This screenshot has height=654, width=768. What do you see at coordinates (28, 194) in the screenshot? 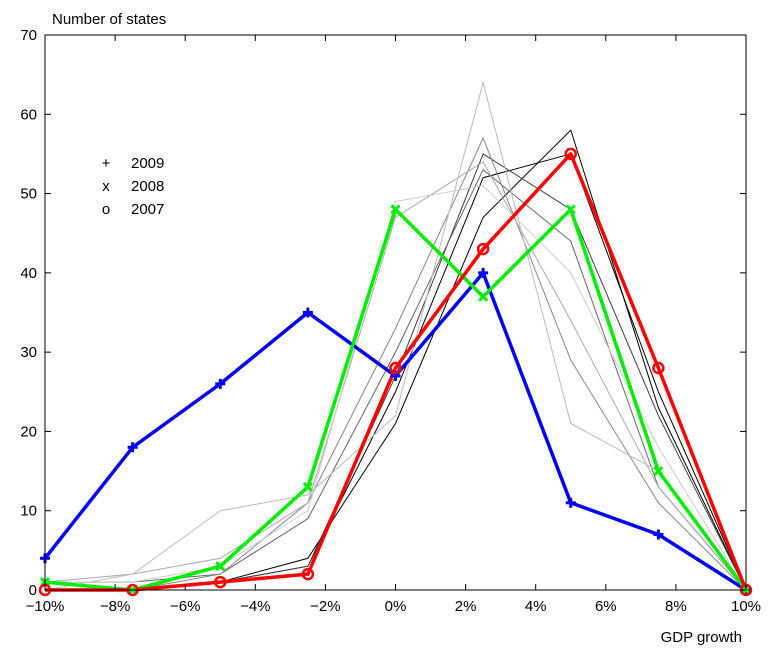
I see `y-tick-label: 50` at bounding box center [28, 194].